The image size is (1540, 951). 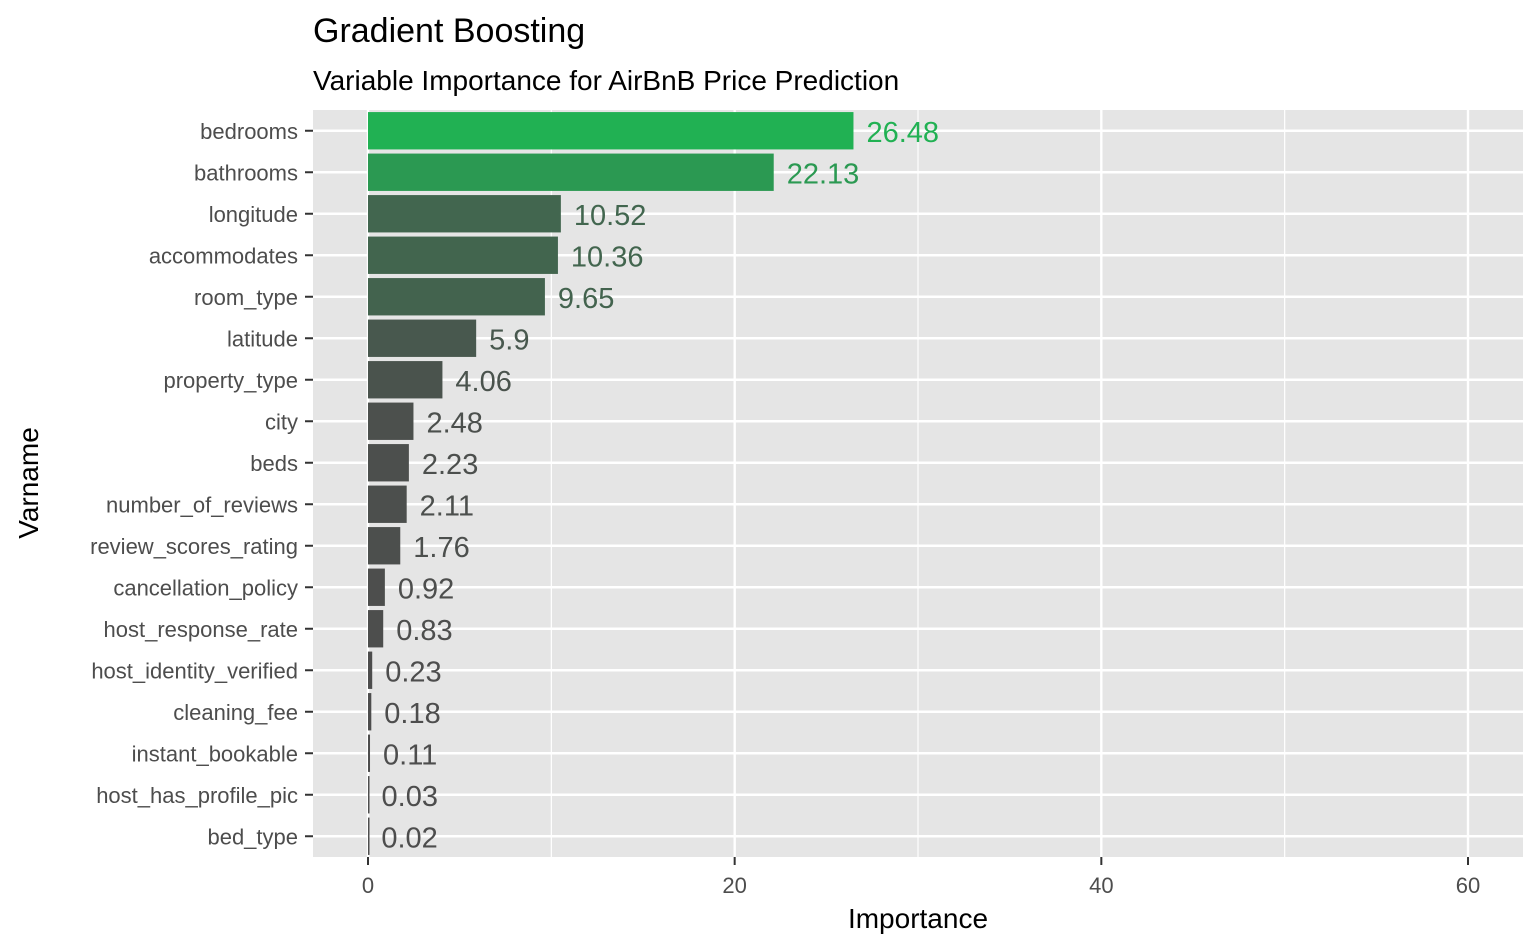 I want to click on x-tick-label: 20, so click(x=734, y=885).